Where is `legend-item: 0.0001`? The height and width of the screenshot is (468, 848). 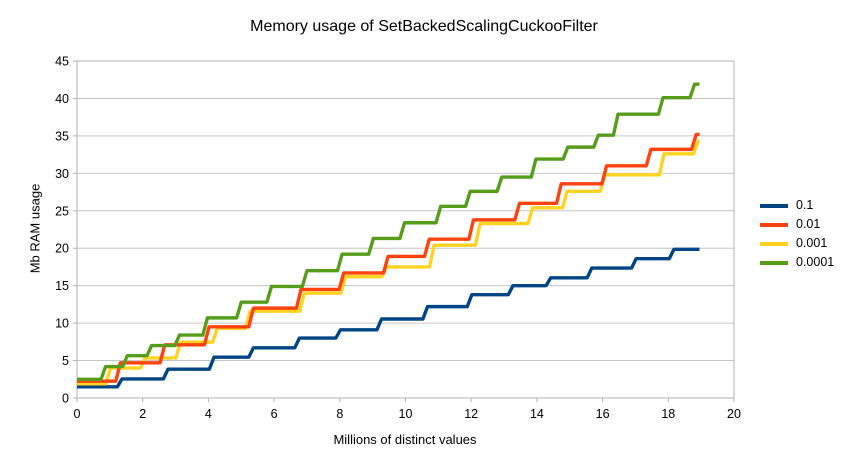
legend-item: 0.0001 is located at coordinates (797, 262).